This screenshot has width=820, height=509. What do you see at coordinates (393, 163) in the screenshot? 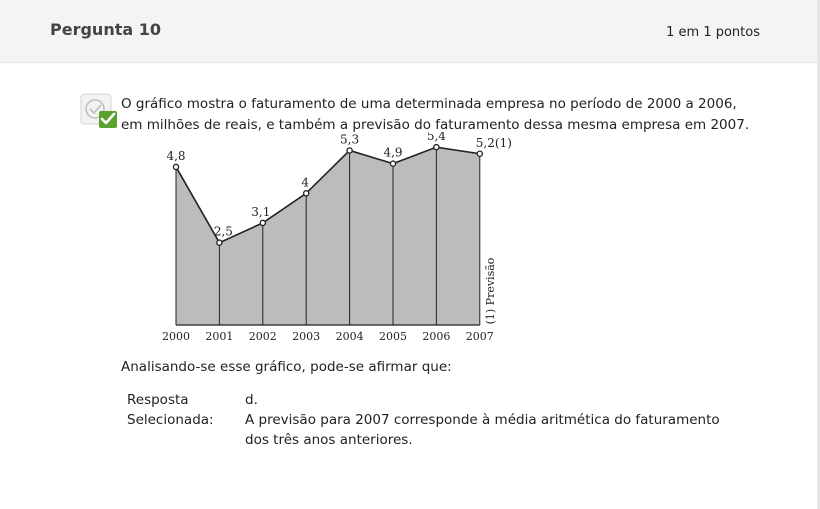
I see `data-point-2005` at bounding box center [393, 163].